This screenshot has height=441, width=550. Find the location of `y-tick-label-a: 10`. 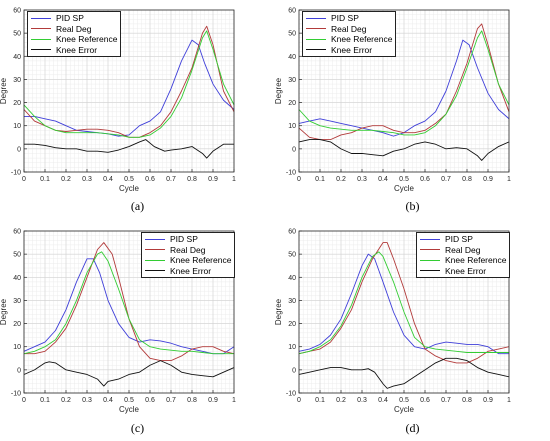

y-tick-label-a: 10 is located at coordinates (17, 126).